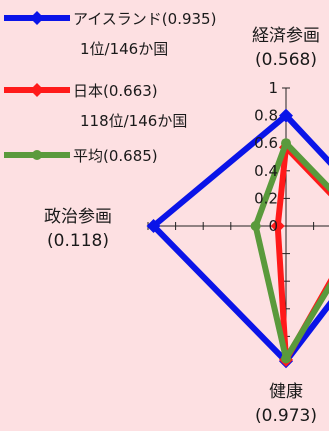 The height and width of the screenshot is (431, 329). Describe the element at coordinates (266, 171) in the screenshot. I see `radar-tick-label: 0.4` at that location.